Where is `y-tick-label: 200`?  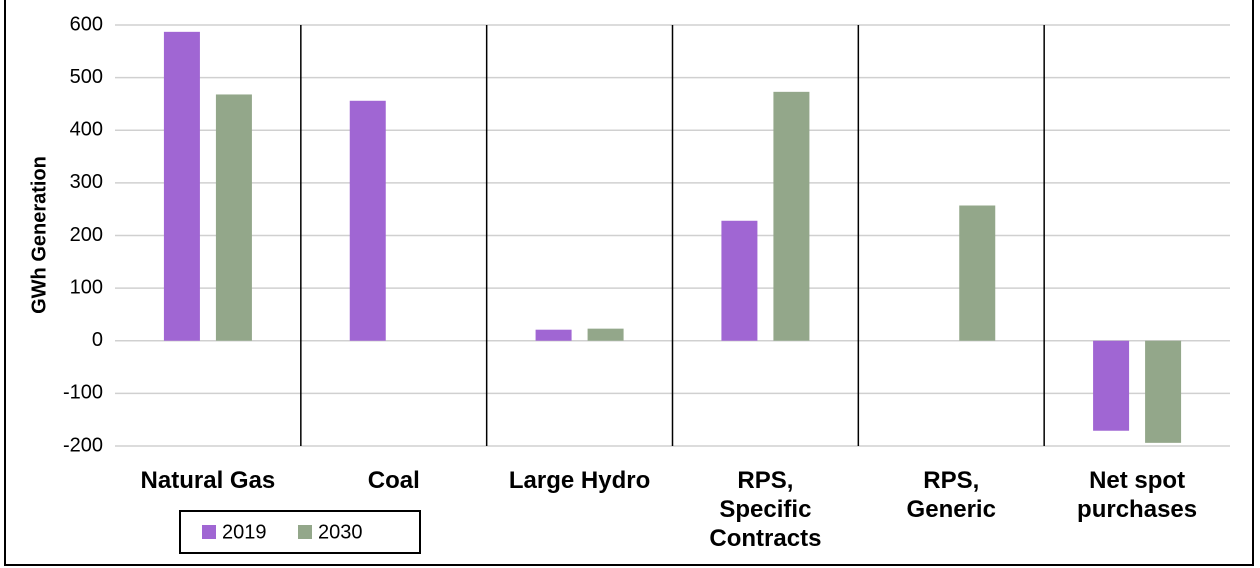
y-tick-label: 200 is located at coordinates (86, 235).